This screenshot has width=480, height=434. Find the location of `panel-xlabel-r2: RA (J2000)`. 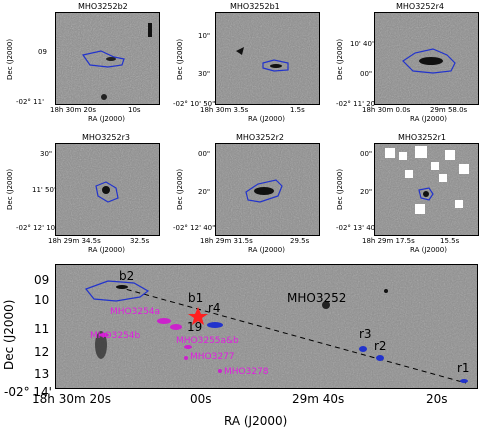

panel-xlabel-r2: RA (J2000) is located at coordinates (266, 250).